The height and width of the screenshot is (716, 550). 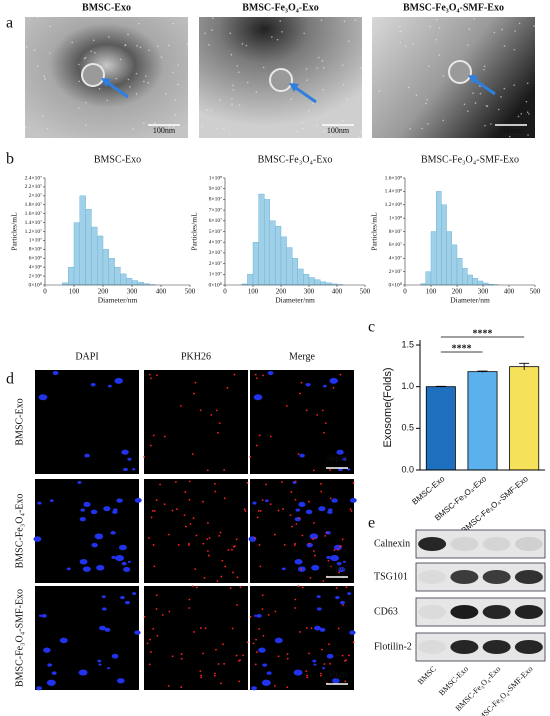 I want to click on y-tick-label: 1.4×10⁷, so click(x=33, y=223).